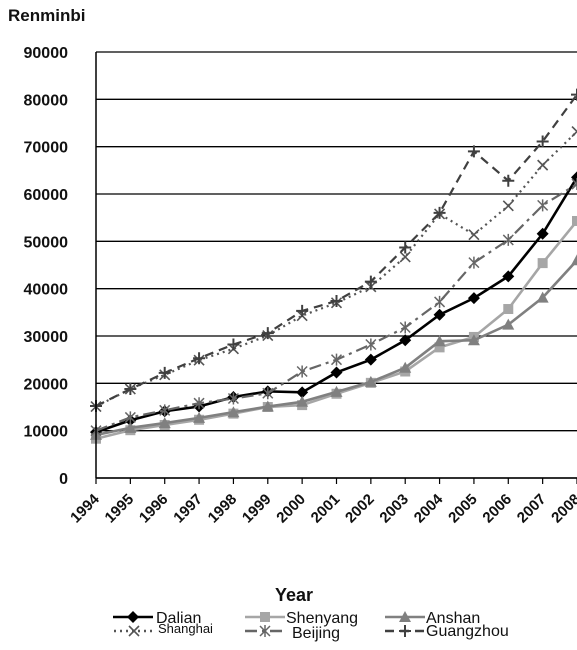 The image size is (577, 650). What do you see at coordinates (532, 509) in the screenshot?
I see `x-tick-label: 2007` at bounding box center [532, 509].